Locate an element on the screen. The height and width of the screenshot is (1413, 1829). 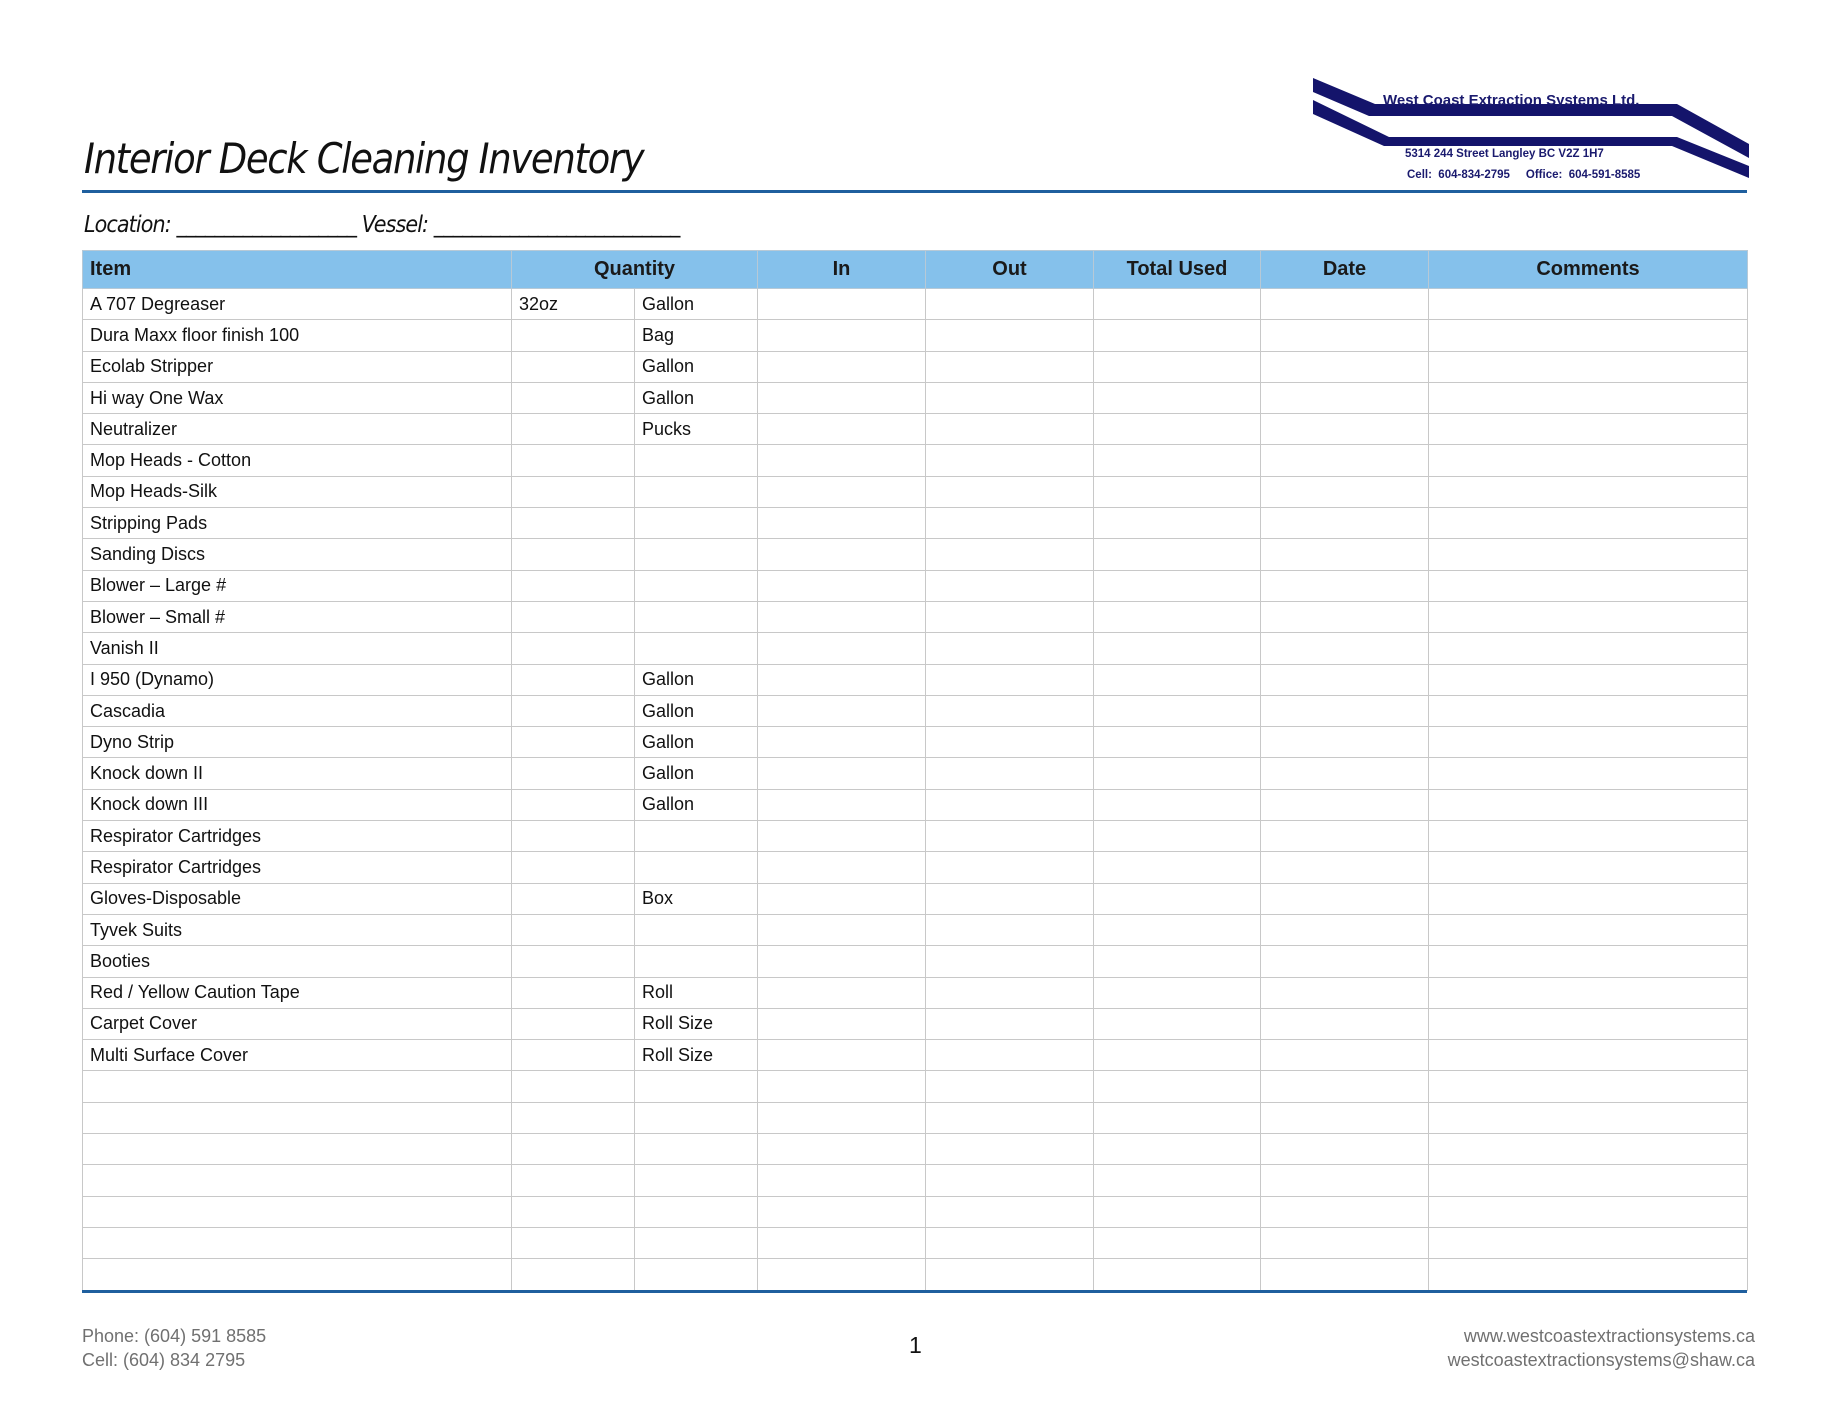
item-cell: Booties is located at coordinates (297, 961).